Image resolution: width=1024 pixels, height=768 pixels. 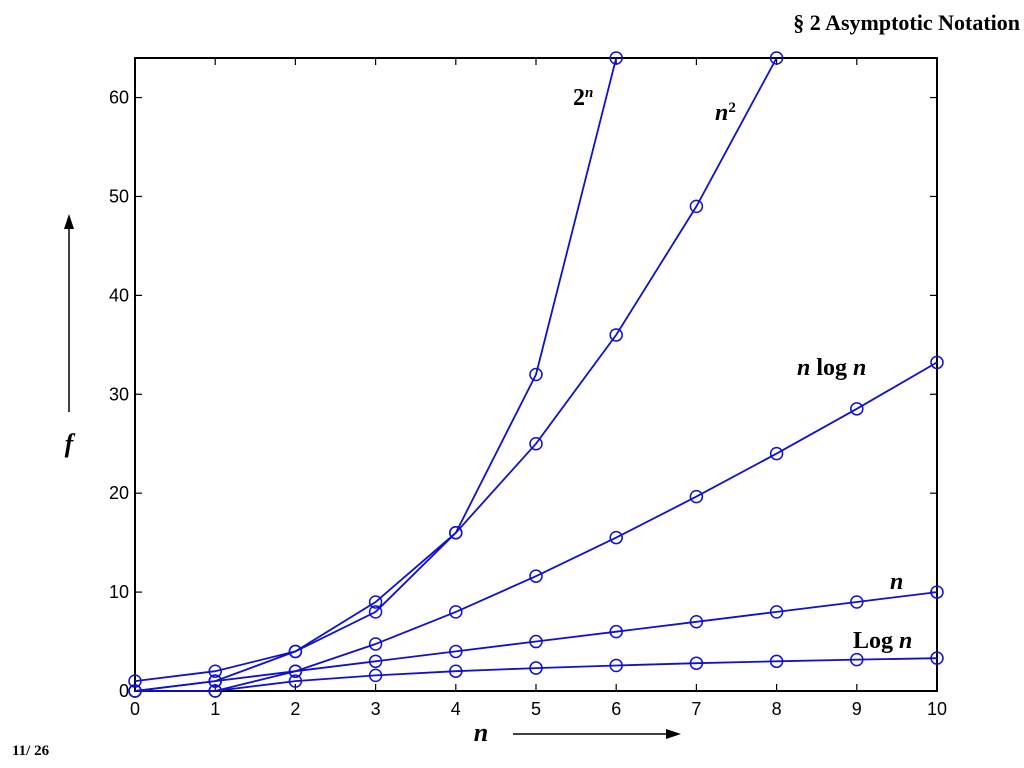 What do you see at coordinates (536, 709) in the screenshot?
I see `x-tick-label: 5` at bounding box center [536, 709].